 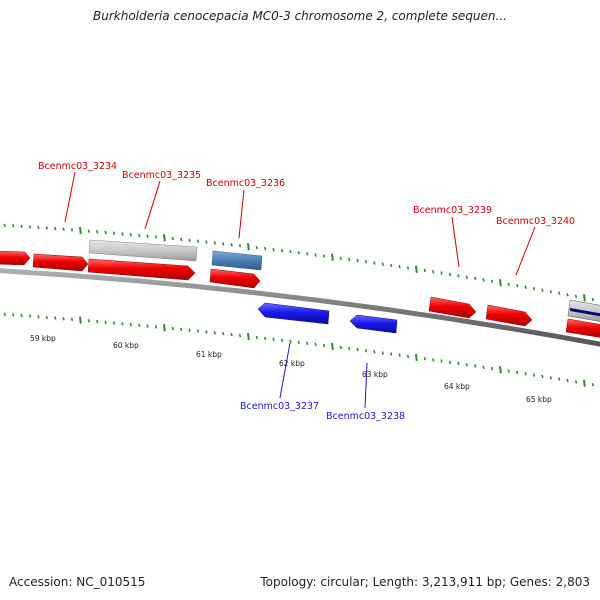 What do you see at coordinates (539, 399) in the screenshot?
I see `ruler-label: 65 kbp` at bounding box center [539, 399].